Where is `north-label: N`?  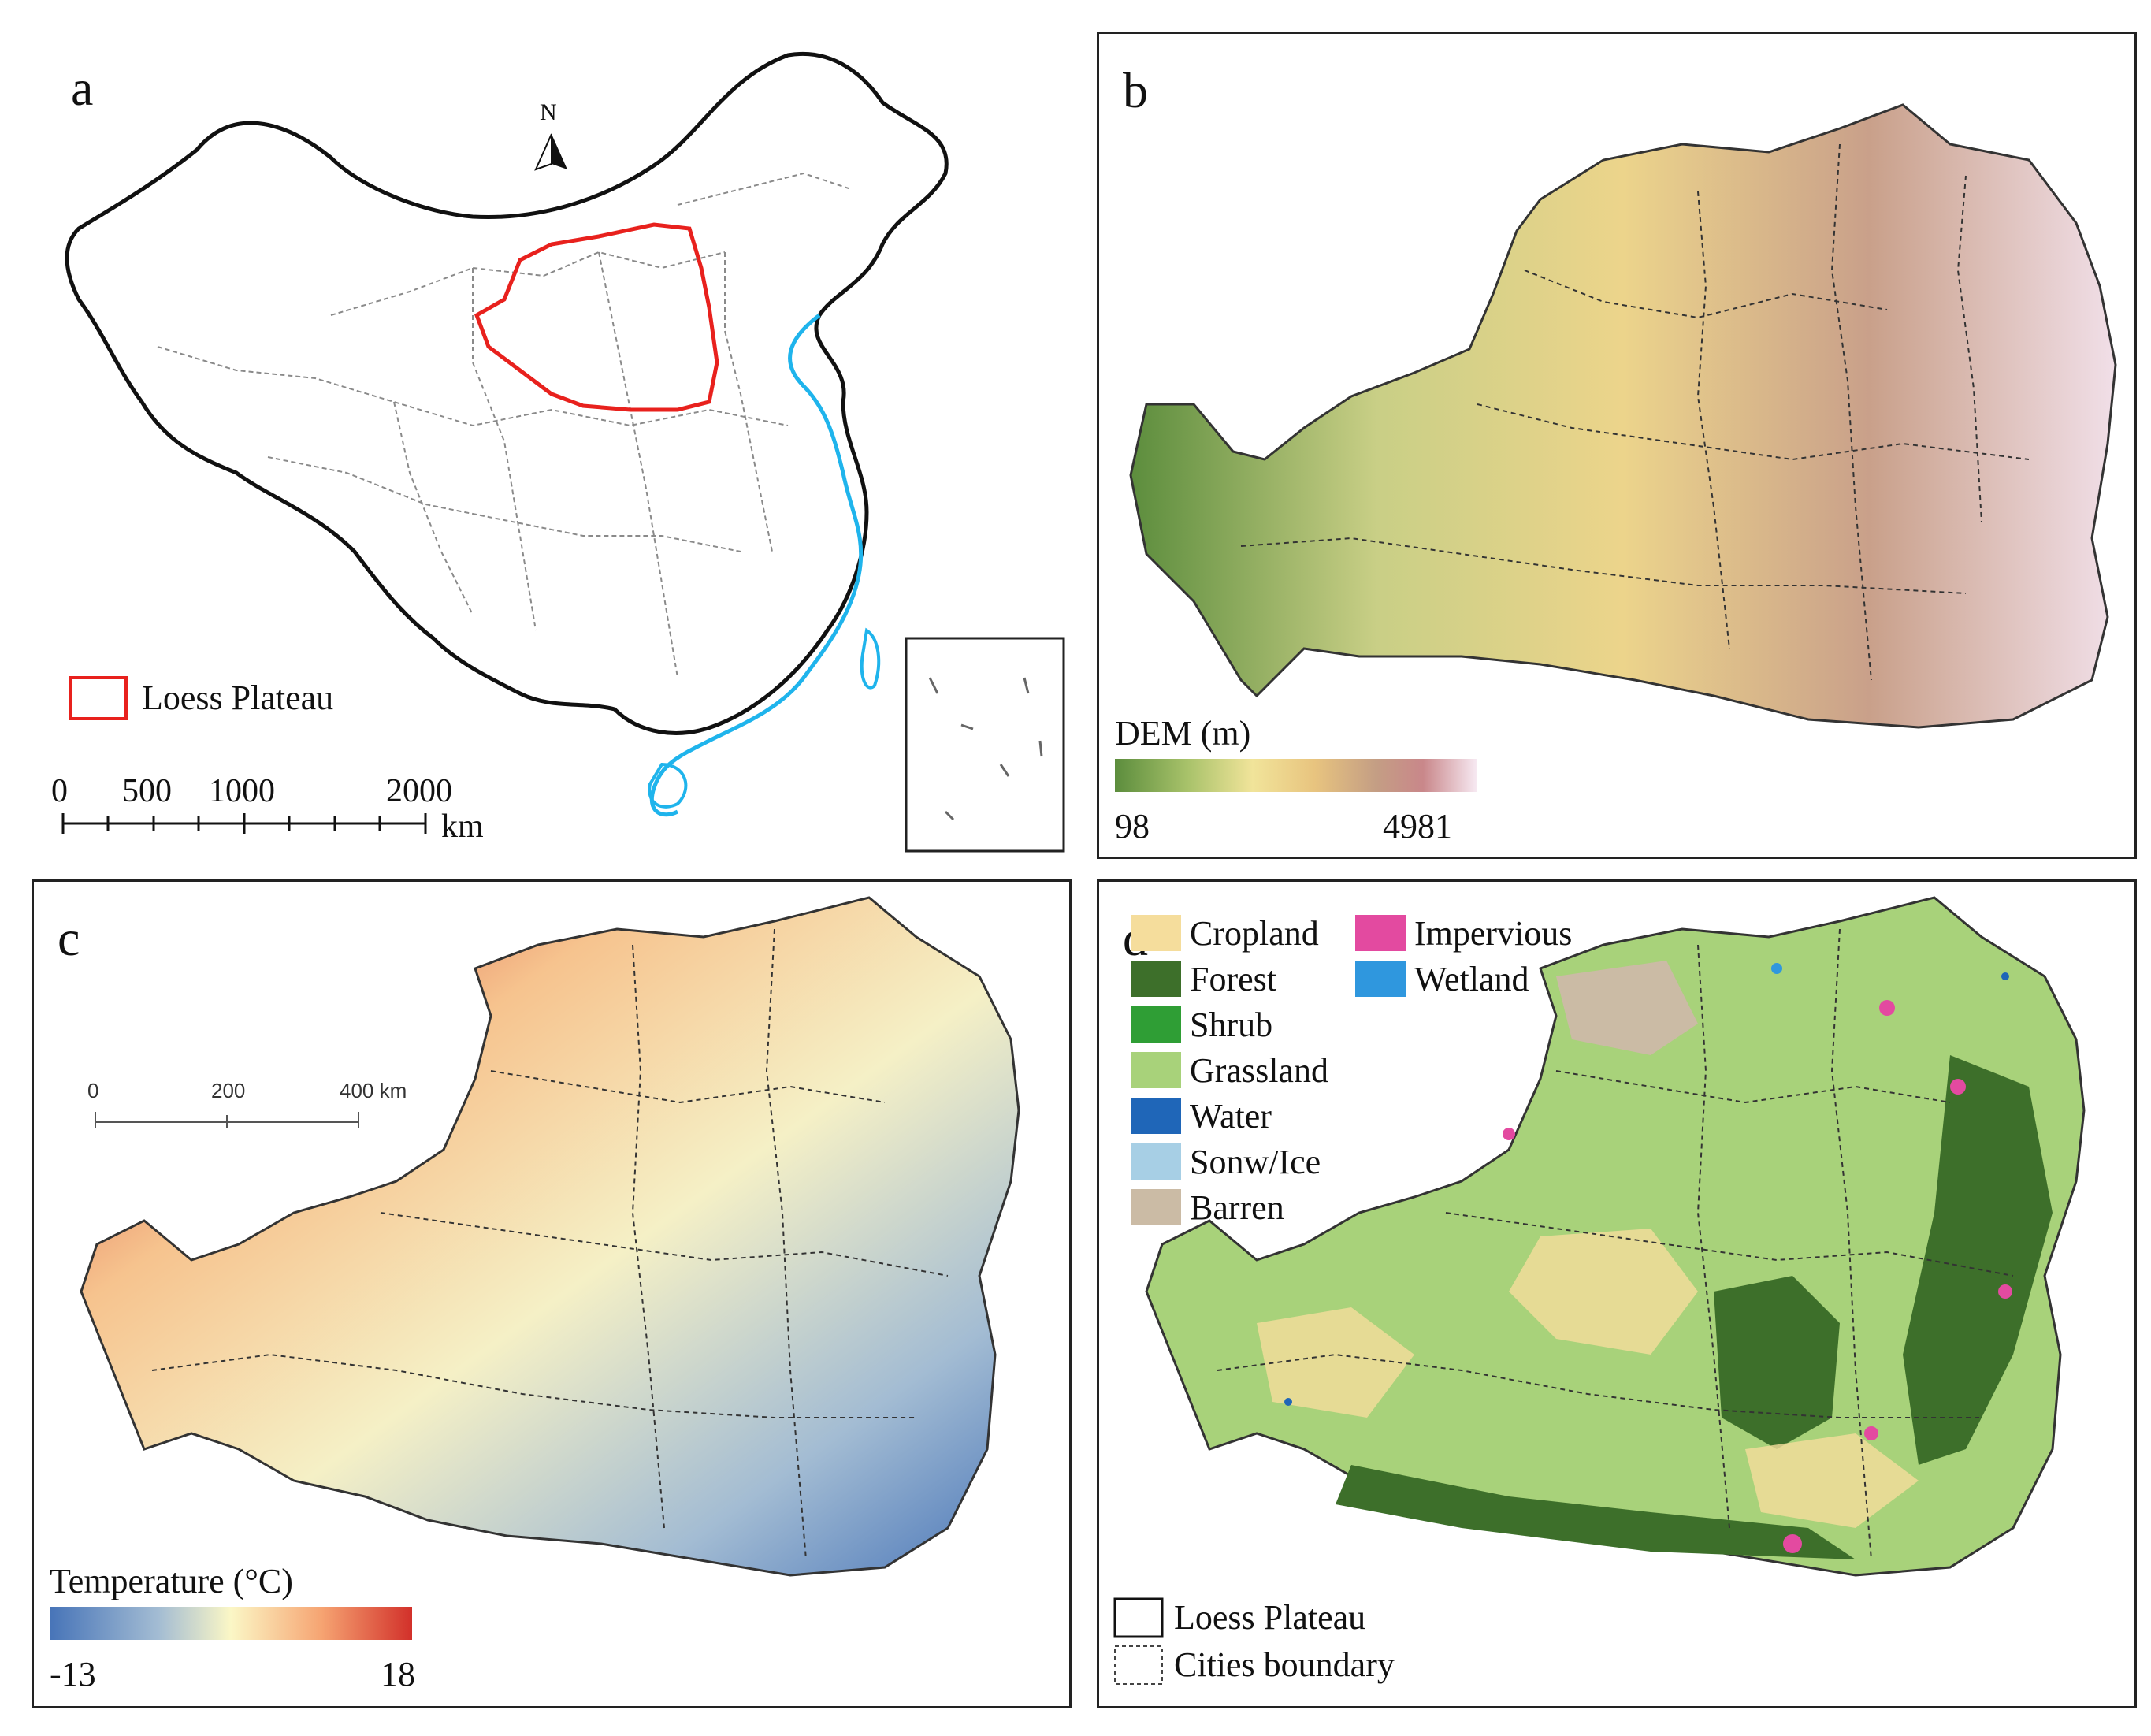 north-label: N is located at coordinates (549, 112).